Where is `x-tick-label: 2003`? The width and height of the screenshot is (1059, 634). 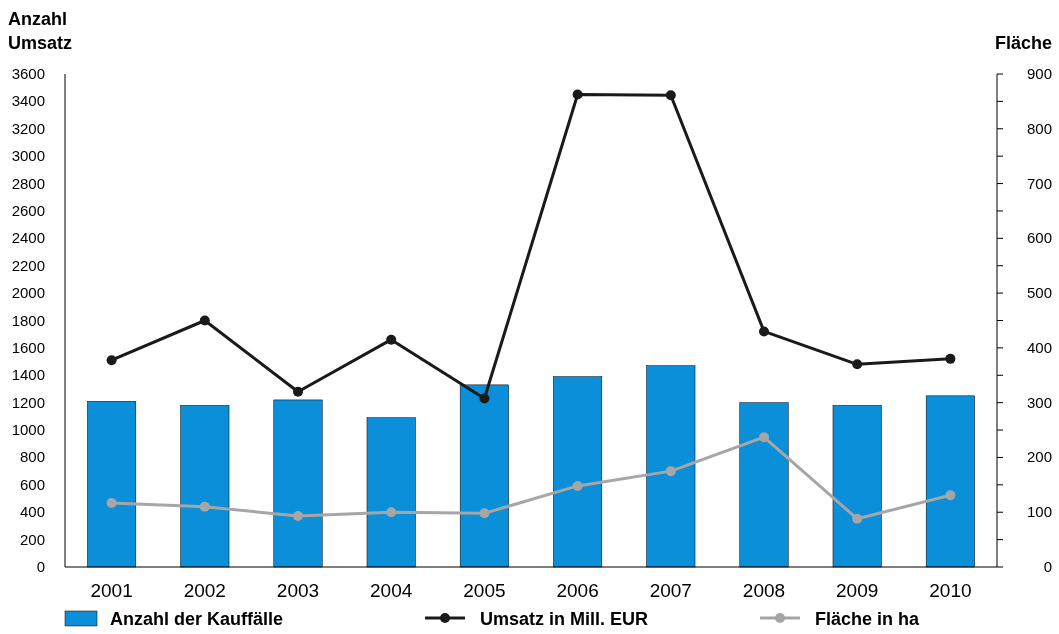 x-tick-label: 2003 is located at coordinates (298, 590).